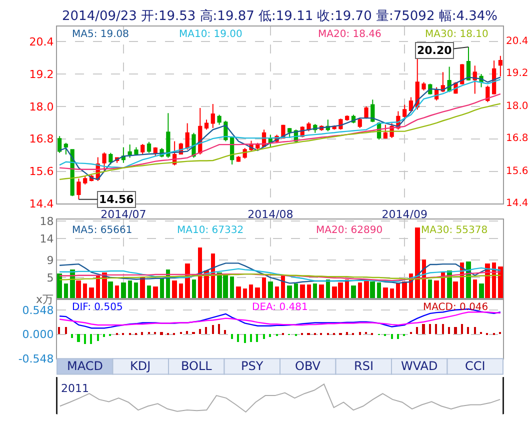  I want to click on y2-tick-label: 16.8, so click(517, 138).